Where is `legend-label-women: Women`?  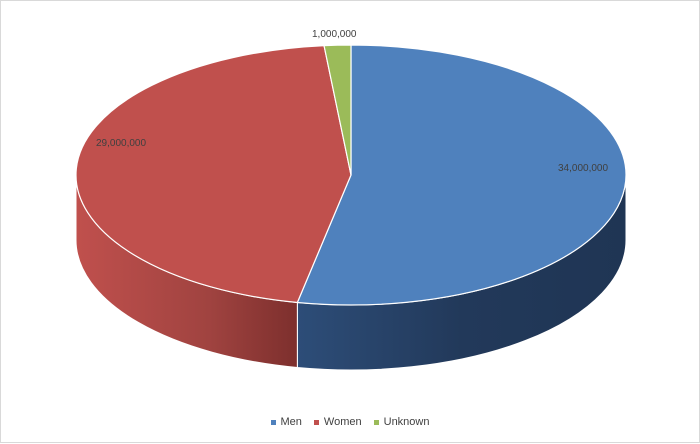 legend-label-women: Women is located at coordinates (342, 422).